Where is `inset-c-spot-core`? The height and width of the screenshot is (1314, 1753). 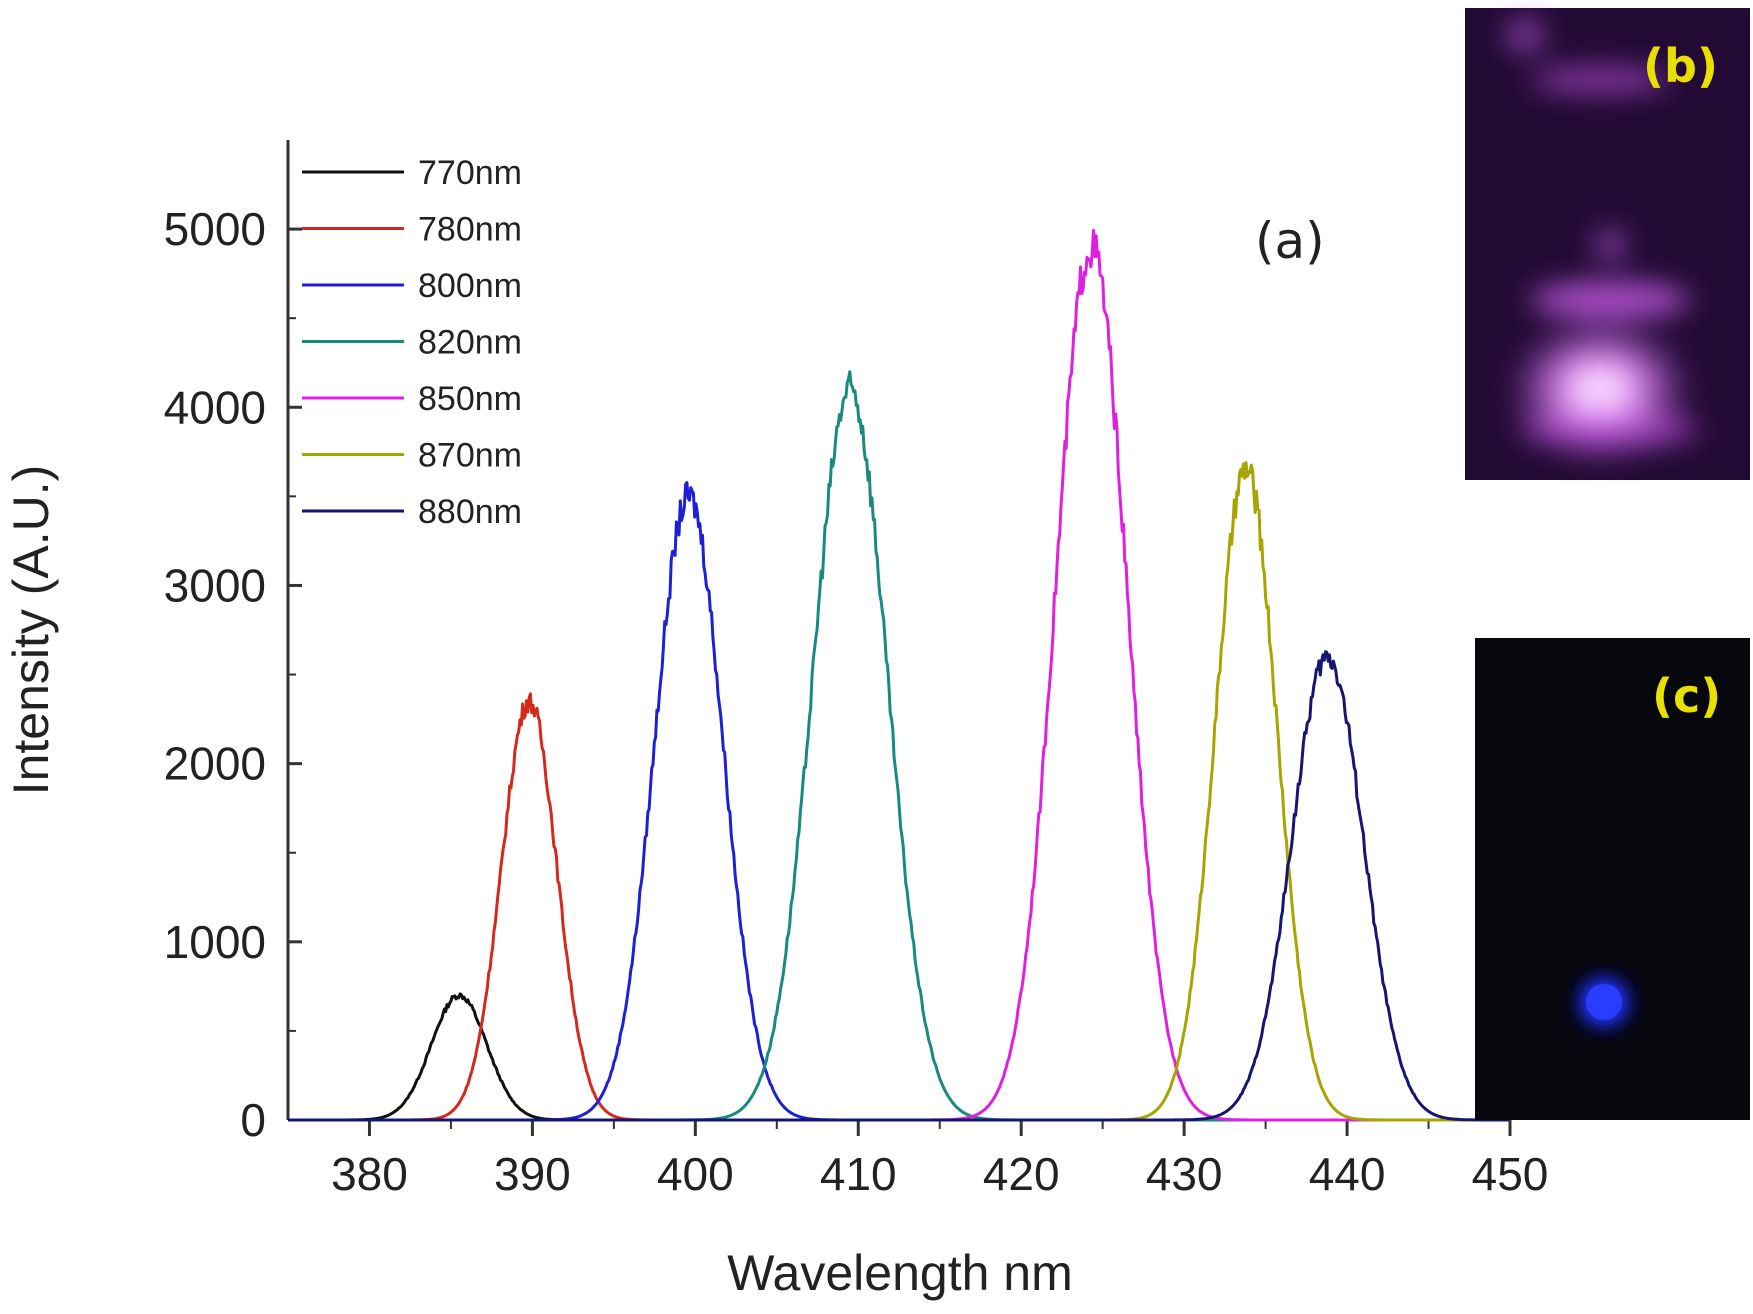 inset-c-spot-core is located at coordinates (1604, 1002).